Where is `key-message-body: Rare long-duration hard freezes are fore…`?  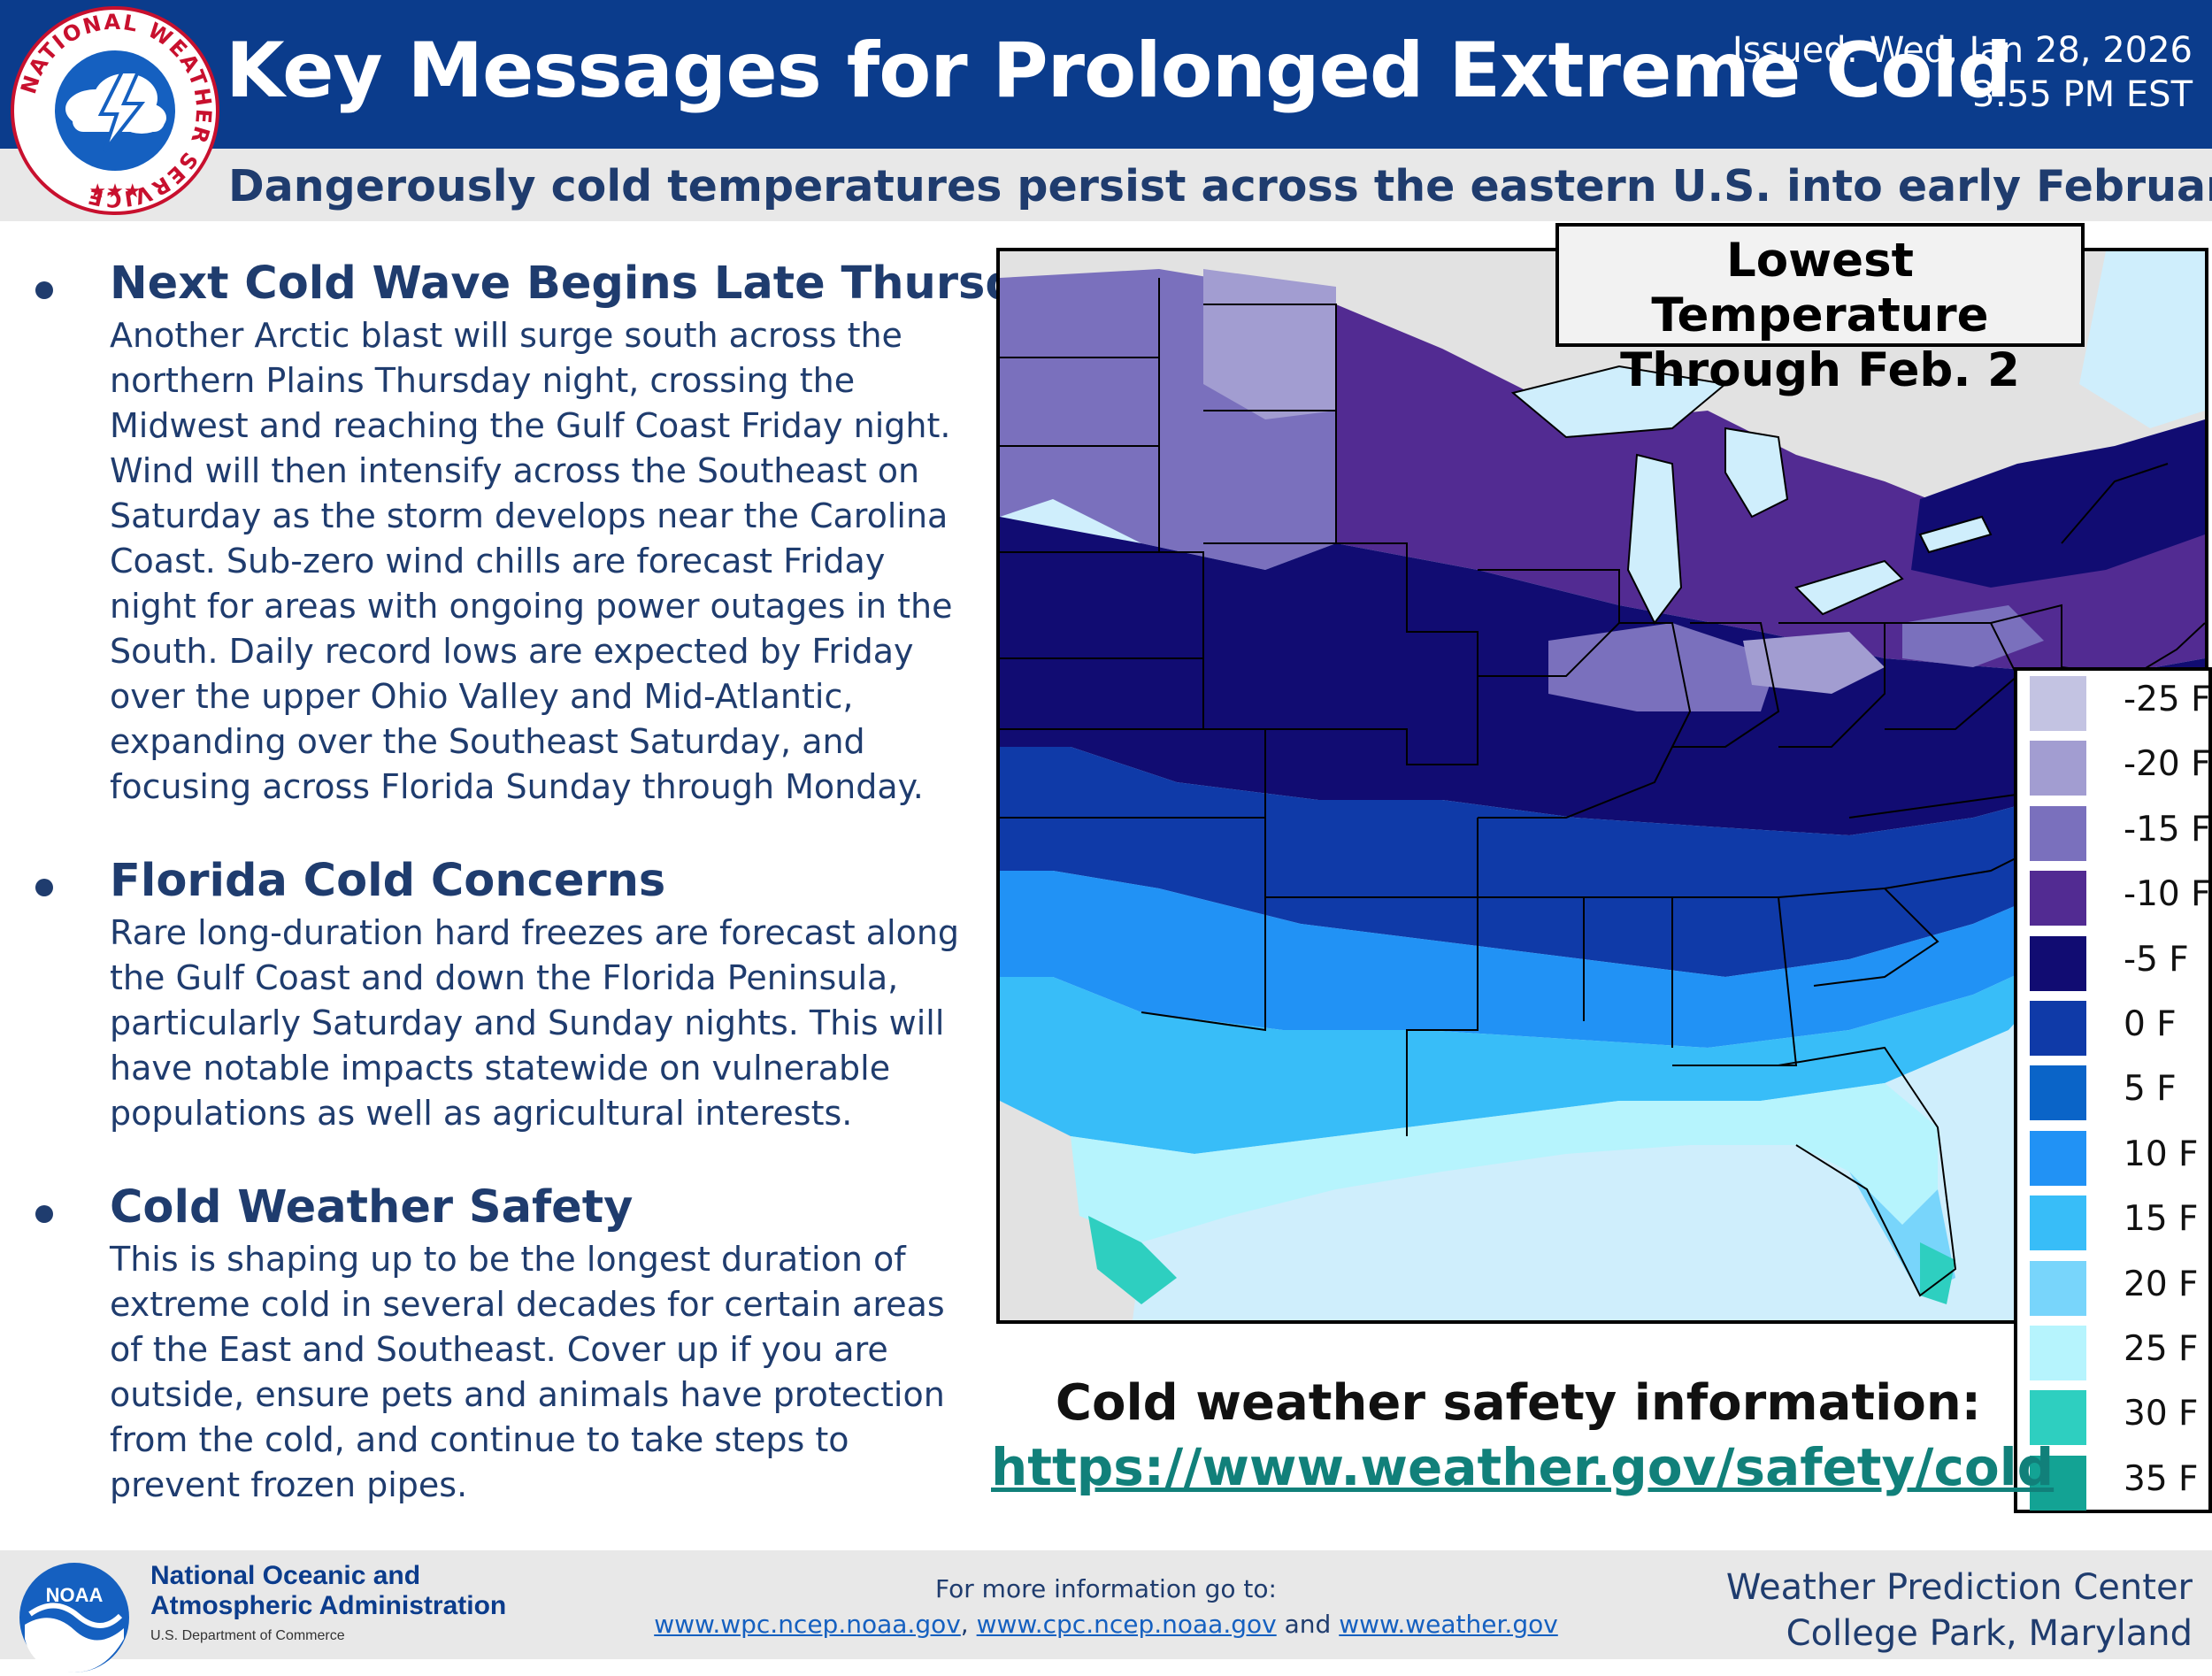 key-message-body: Rare long-duration hard freezes are fore… is located at coordinates (535, 1023).